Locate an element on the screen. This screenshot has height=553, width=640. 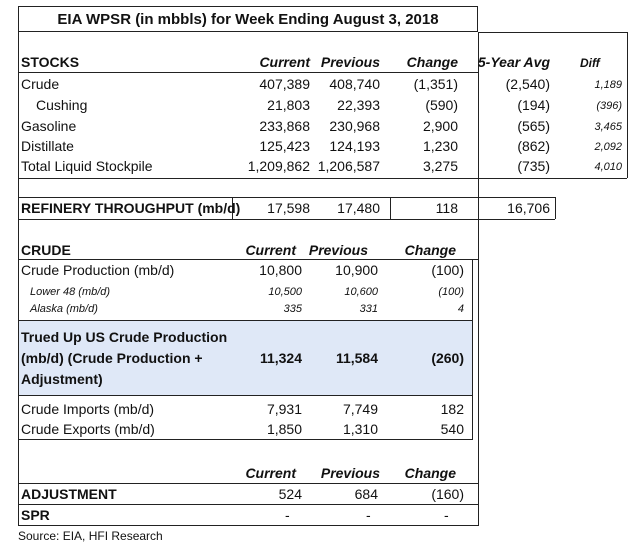
crude-header-change: Change is located at coordinates (430, 250).